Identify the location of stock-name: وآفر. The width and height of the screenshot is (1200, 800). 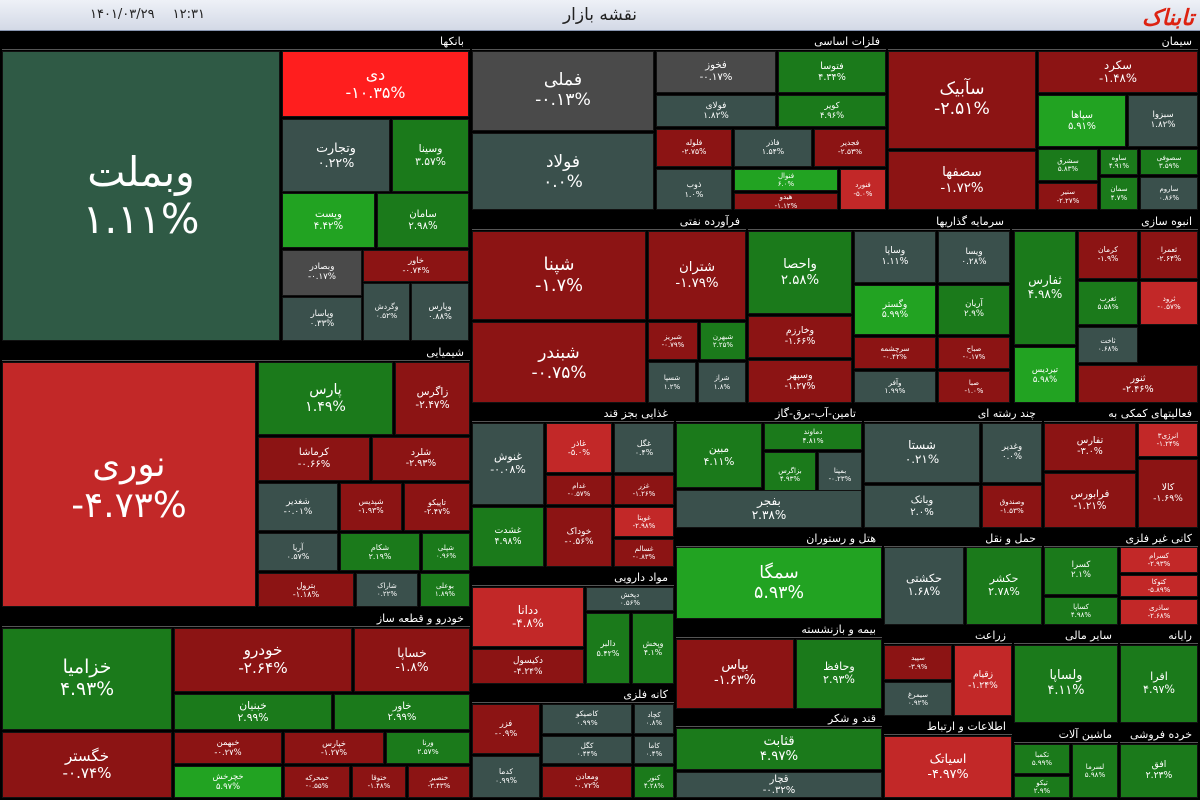
(895, 382).